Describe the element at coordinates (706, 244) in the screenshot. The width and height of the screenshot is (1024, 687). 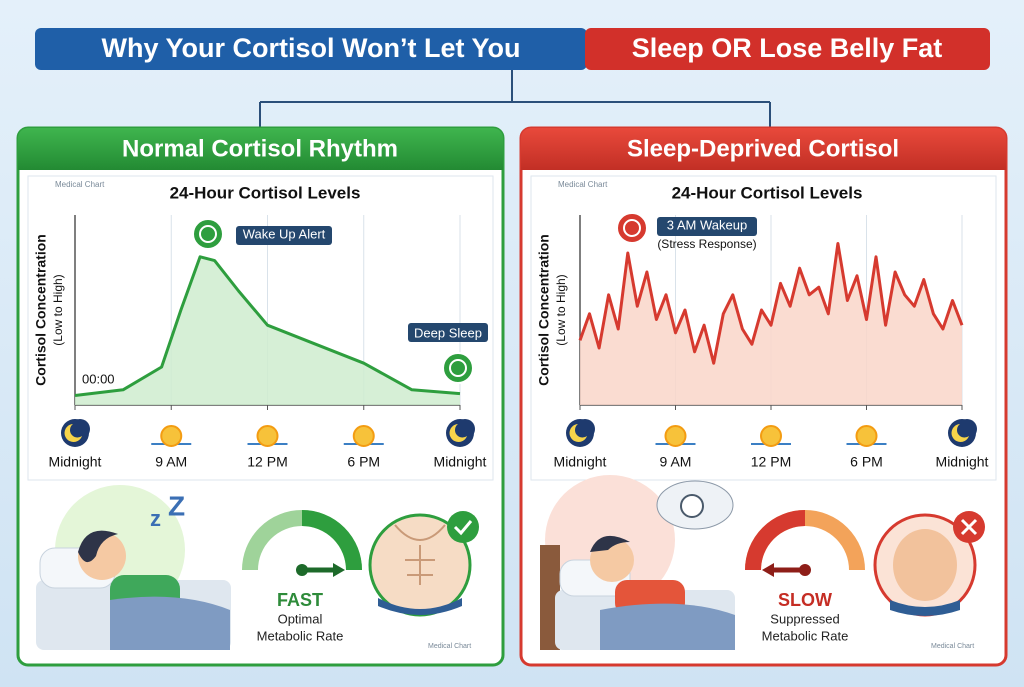
I see `annotation: (Stress Response)` at that location.